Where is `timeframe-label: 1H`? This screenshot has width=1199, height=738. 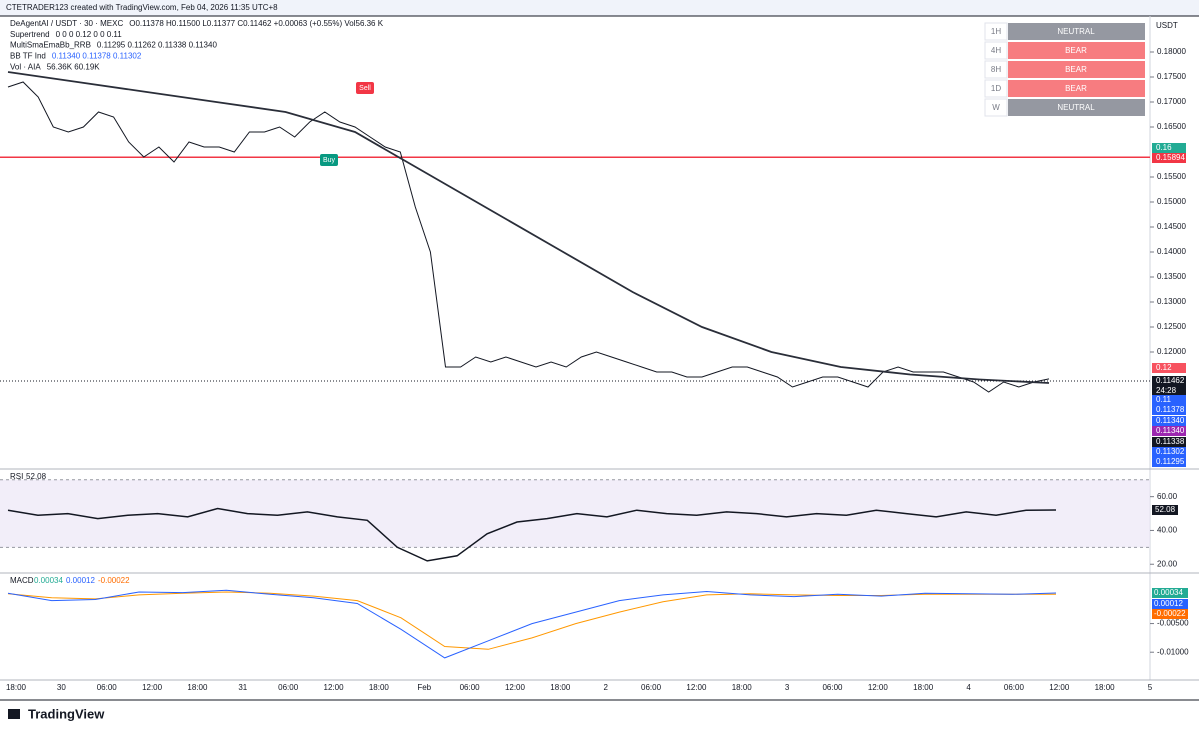 timeframe-label: 1H is located at coordinates (996, 31).